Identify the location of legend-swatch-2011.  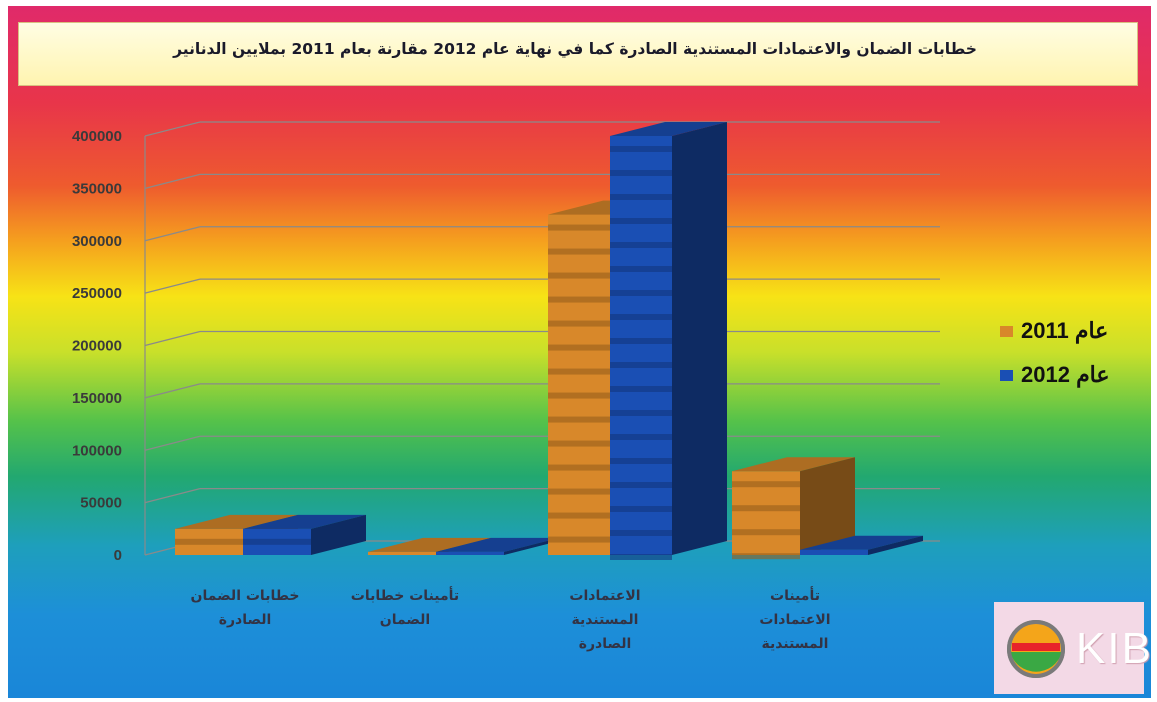
(1006, 331).